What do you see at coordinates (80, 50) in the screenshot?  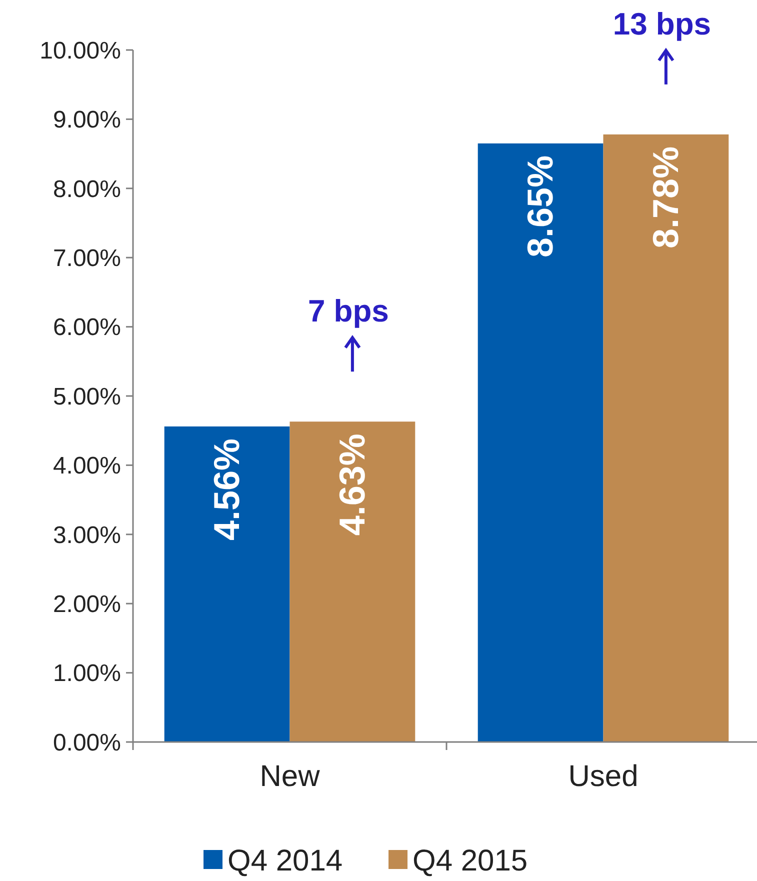 I see `y-tick-label: 10.00%` at bounding box center [80, 50].